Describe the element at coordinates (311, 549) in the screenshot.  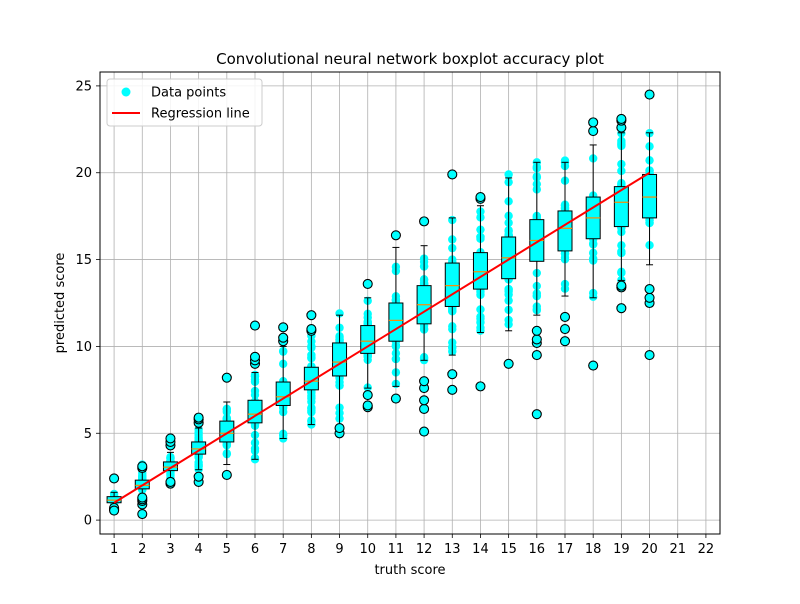
I see `x-tick-label: 8` at that location.